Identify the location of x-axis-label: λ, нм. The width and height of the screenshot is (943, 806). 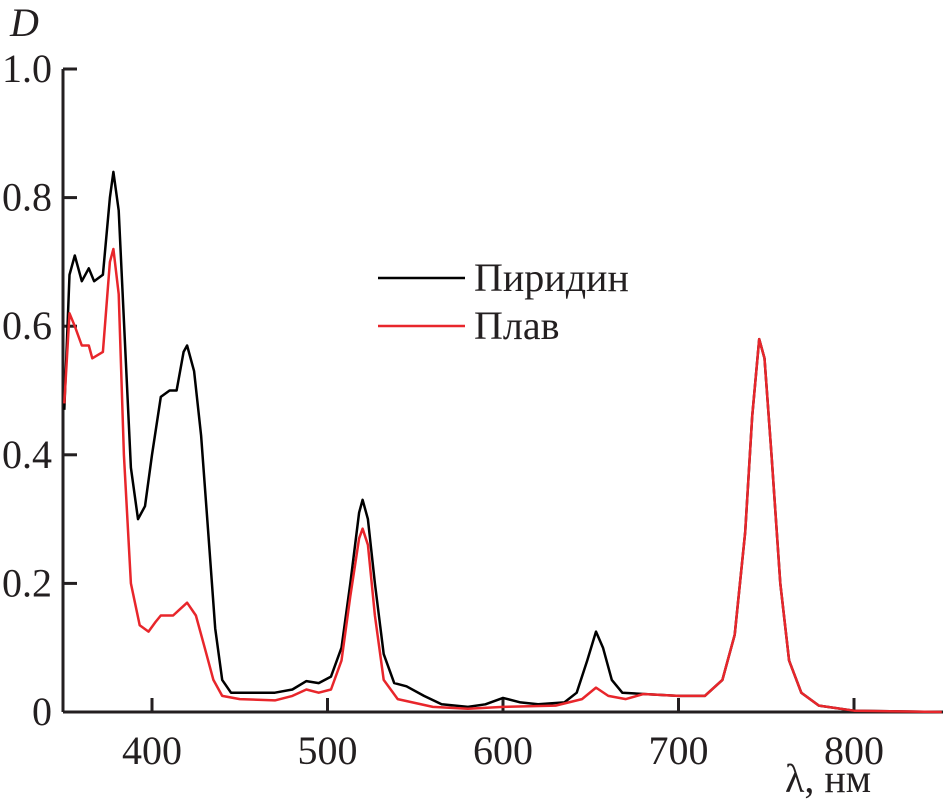
(828, 778).